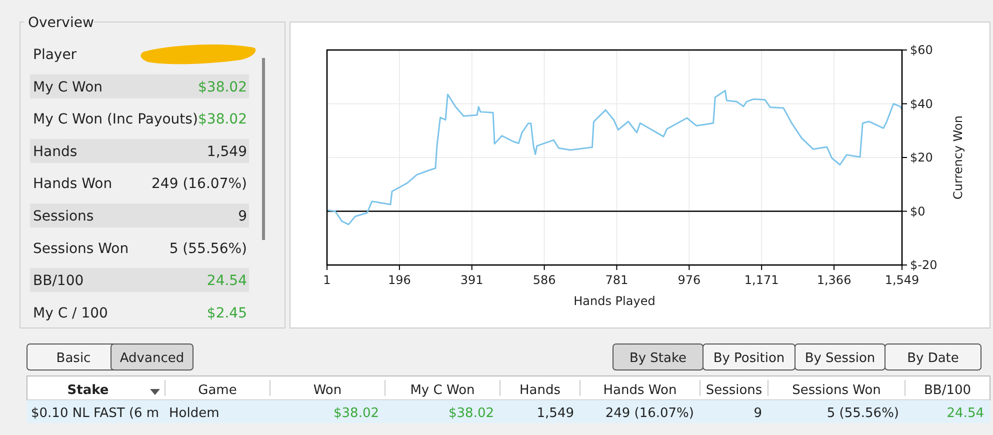 The image size is (993, 435). Describe the element at coordinates (921, 103) in the screenshot. I see `y-tick-label: $40` at that location.